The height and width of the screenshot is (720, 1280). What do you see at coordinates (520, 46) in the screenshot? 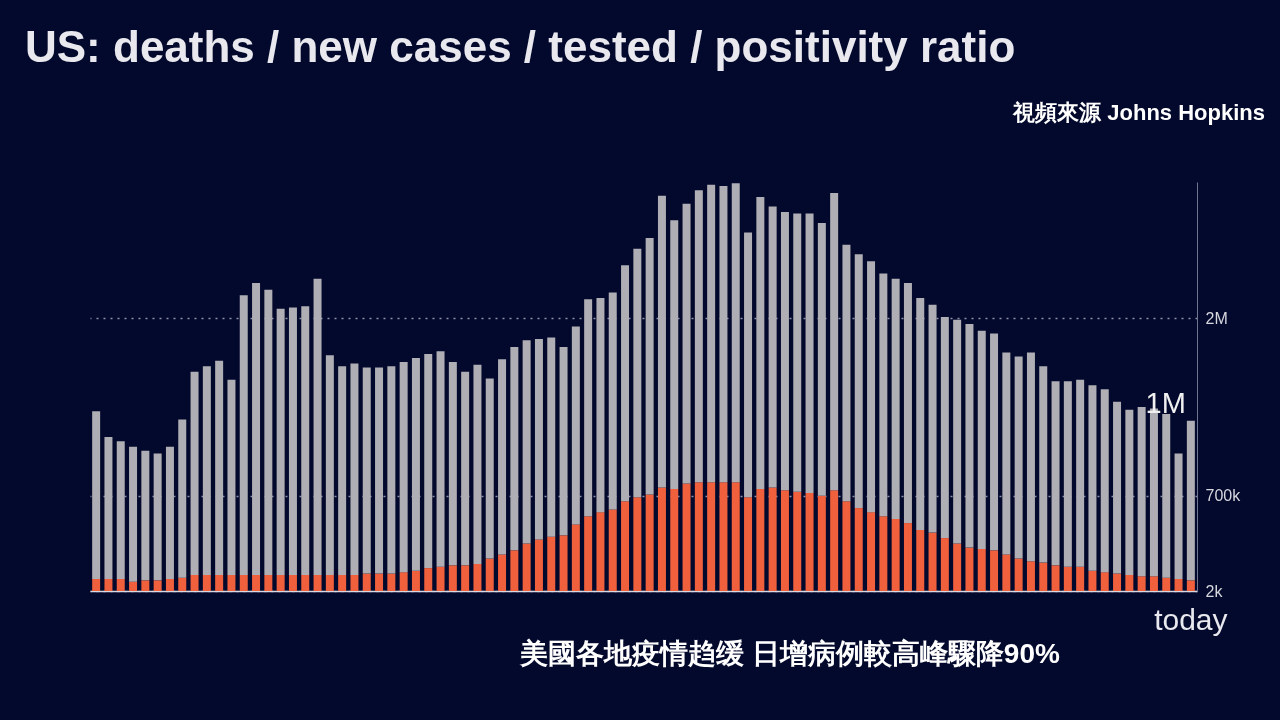
I see `chart-title: US: deaths / new cases / tested / positivity ratio` at bounding box center [520, 46].